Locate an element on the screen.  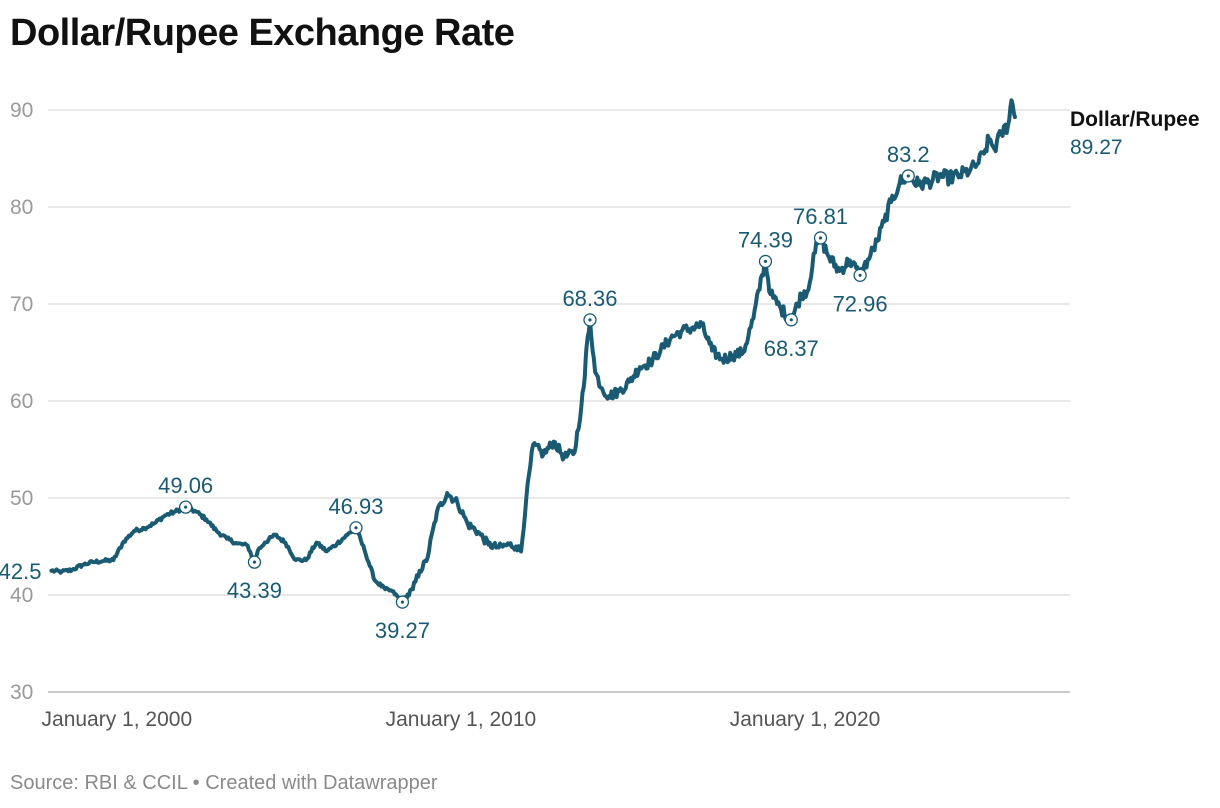
y-tick-label: 60 is located at coordinates (21, 401).